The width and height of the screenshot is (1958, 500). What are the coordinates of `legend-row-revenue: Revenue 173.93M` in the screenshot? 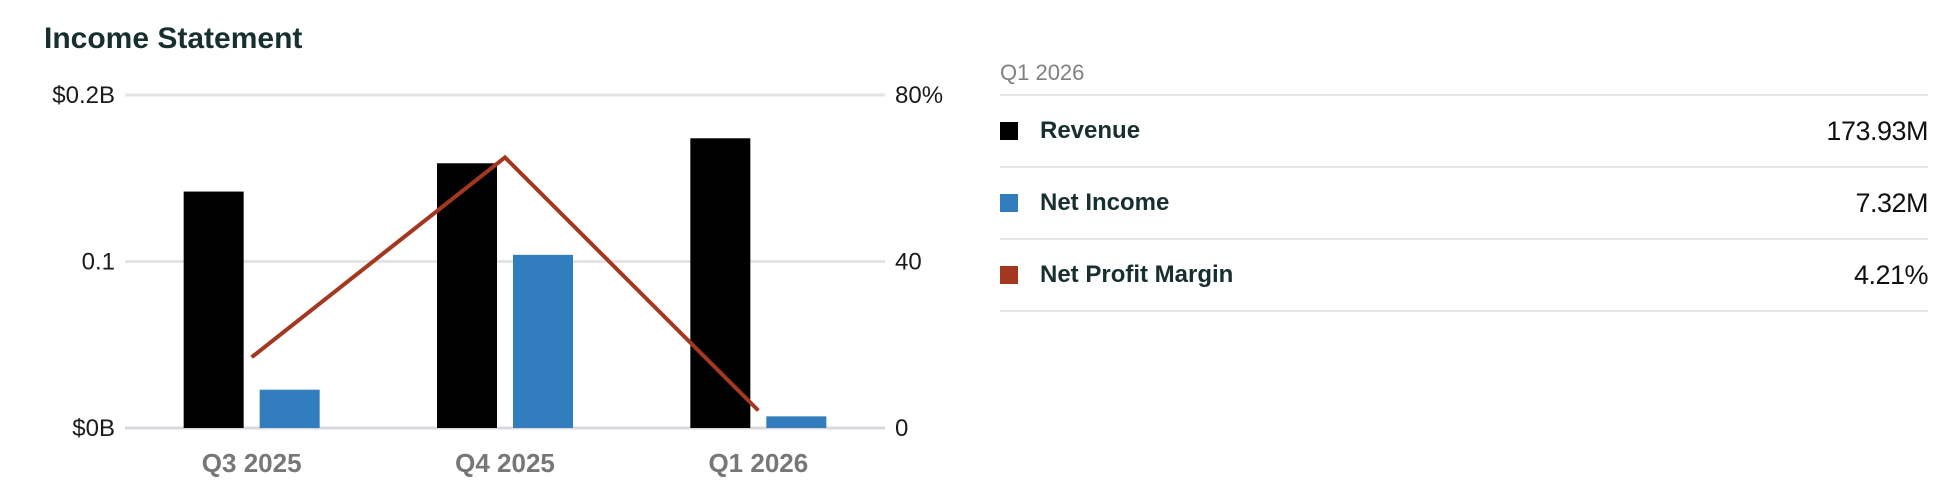 It's located at (1464, 132).